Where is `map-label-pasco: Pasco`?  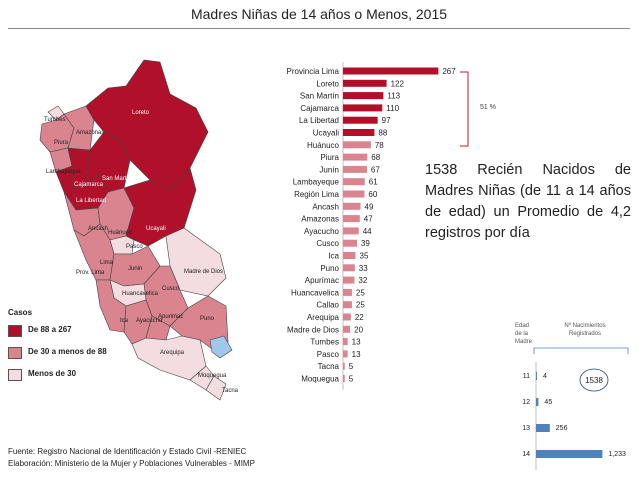
map-label-pasco: Pasco is located at coordinates (134, 247).